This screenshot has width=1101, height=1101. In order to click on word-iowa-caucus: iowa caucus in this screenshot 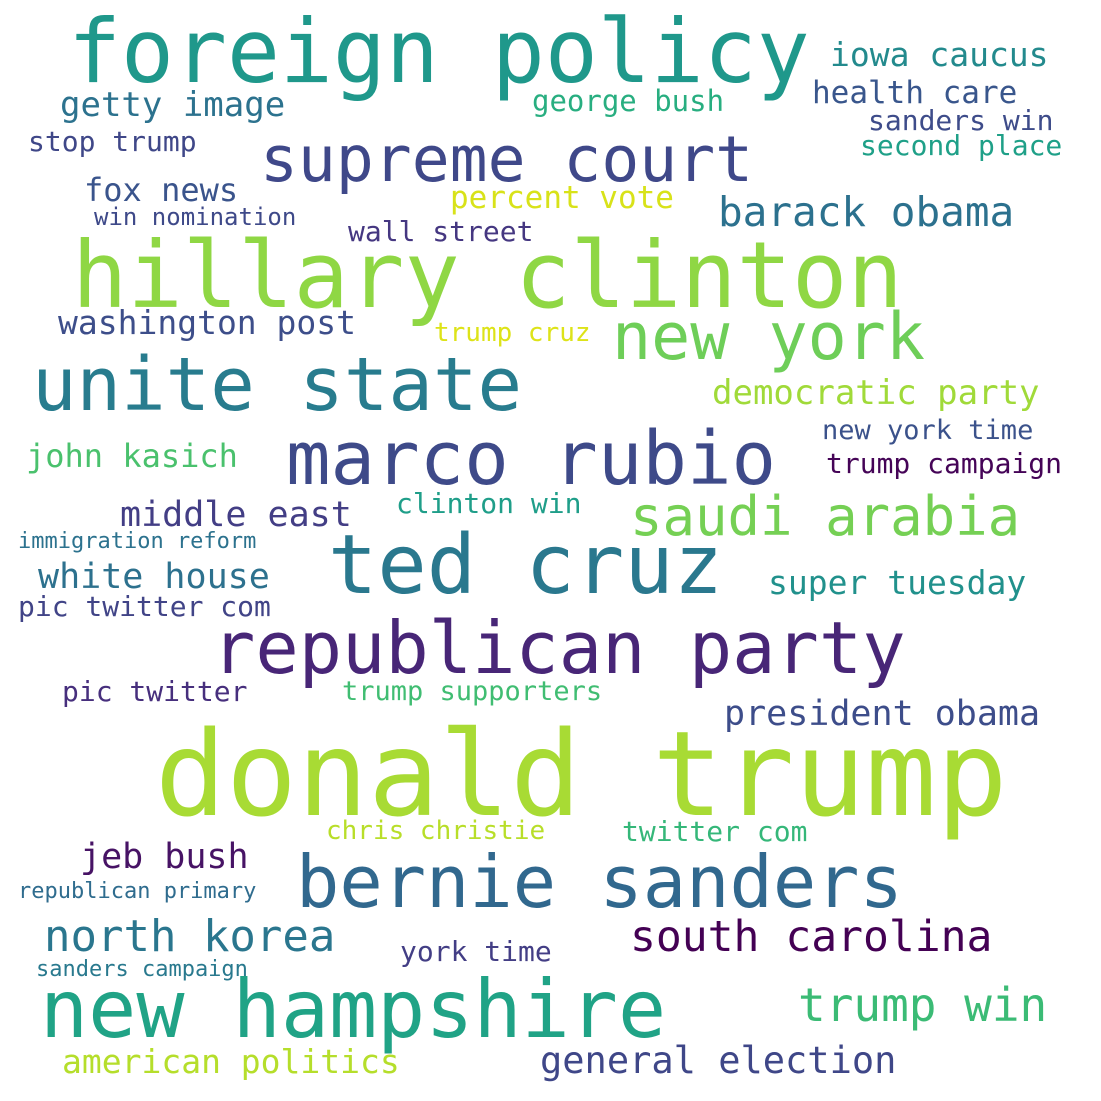, I will do `click(939, 54)`.